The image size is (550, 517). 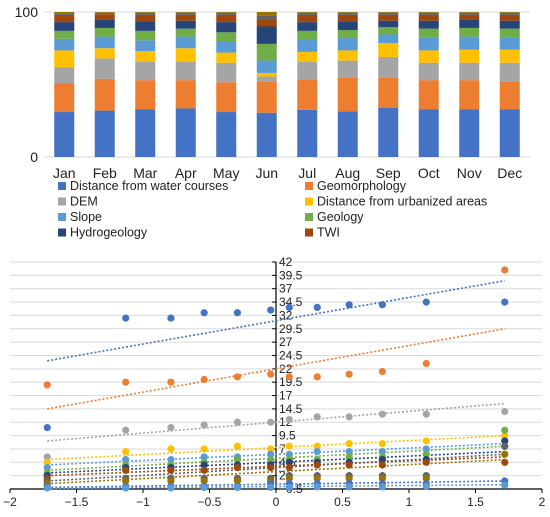 I want to click on trendline, so click(x=276, y=320).